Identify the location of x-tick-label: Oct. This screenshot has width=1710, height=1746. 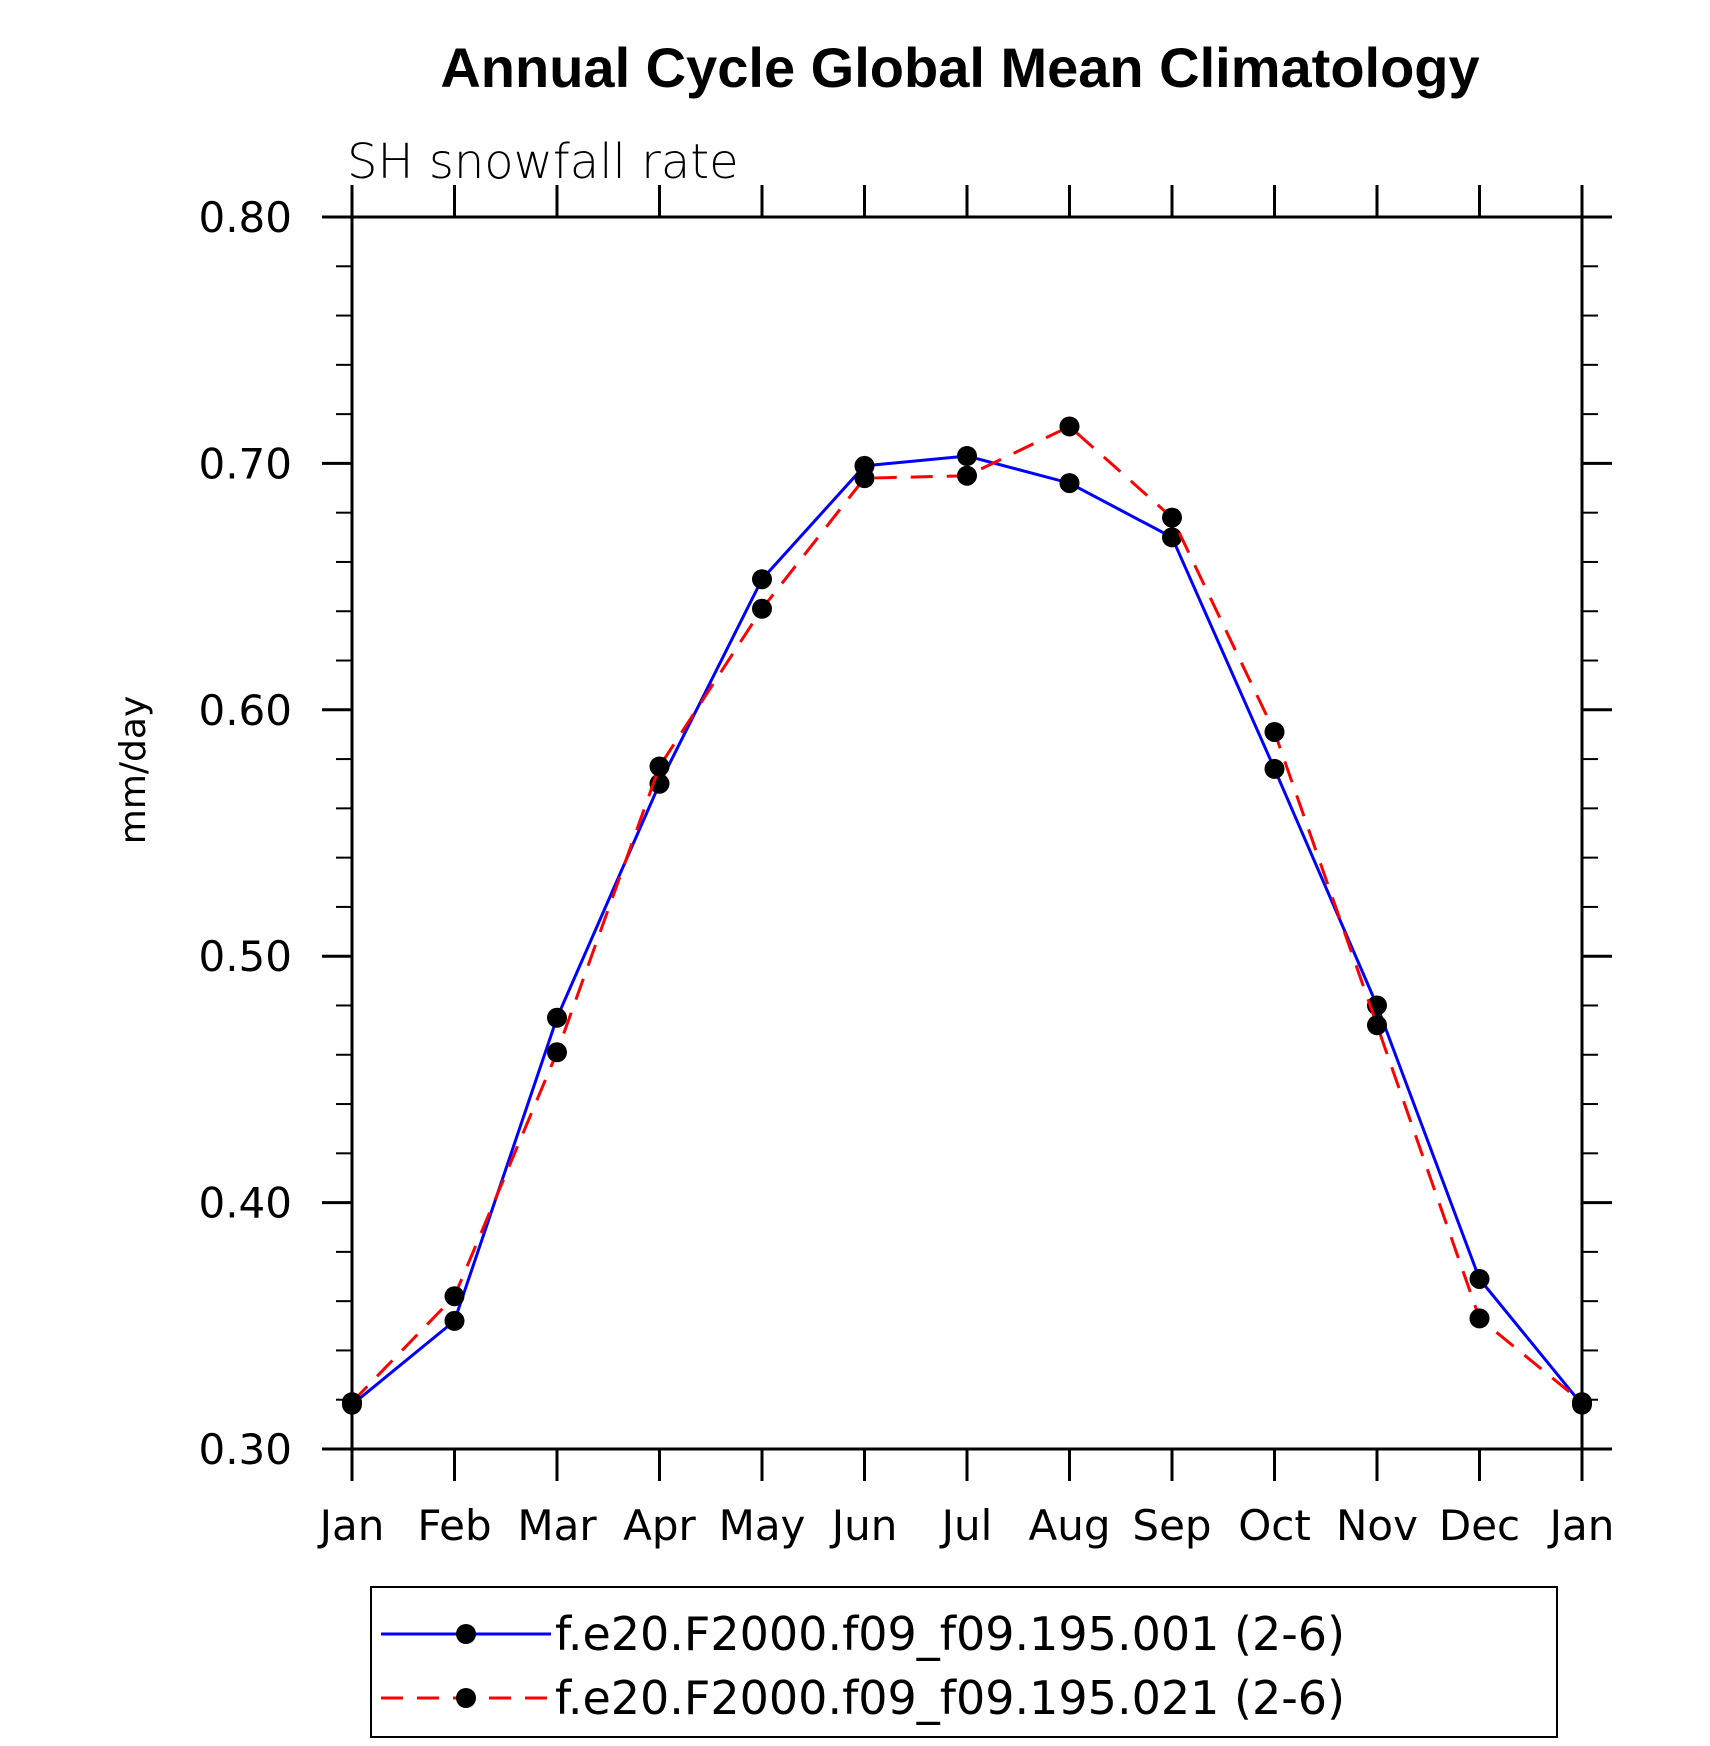
(1274, 1525).